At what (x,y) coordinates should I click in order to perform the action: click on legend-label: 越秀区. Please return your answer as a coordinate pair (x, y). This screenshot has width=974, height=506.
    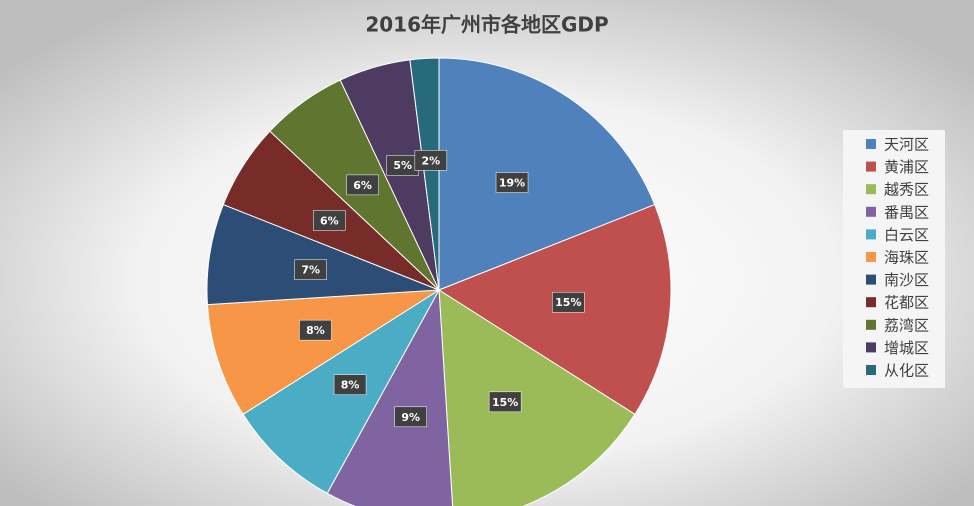
    Looking at the image, I should click on (906, 190).